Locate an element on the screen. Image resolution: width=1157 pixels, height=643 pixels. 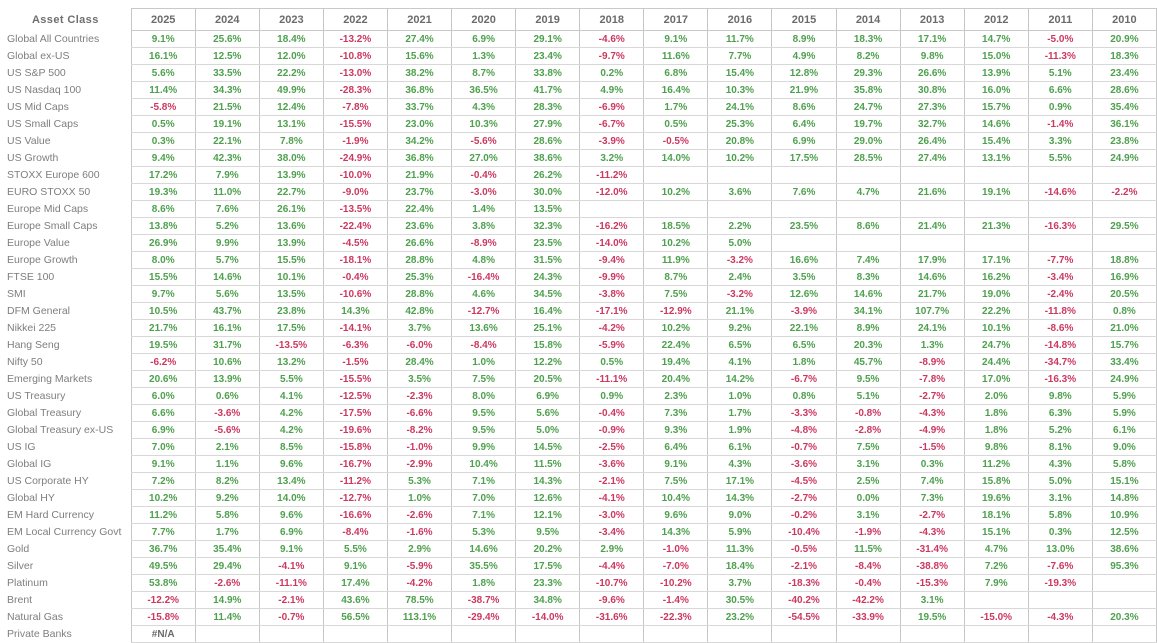
return-cell: 6.4% is located at coordinates (676, 447).